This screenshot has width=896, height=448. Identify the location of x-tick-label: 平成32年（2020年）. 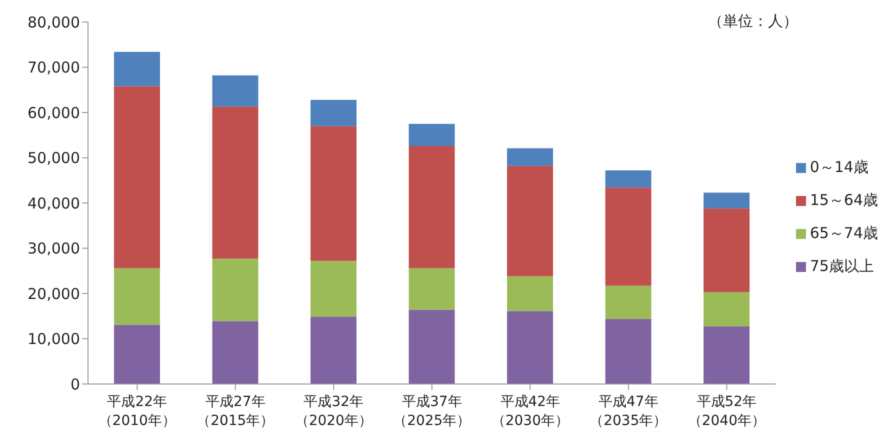
(333, 411).